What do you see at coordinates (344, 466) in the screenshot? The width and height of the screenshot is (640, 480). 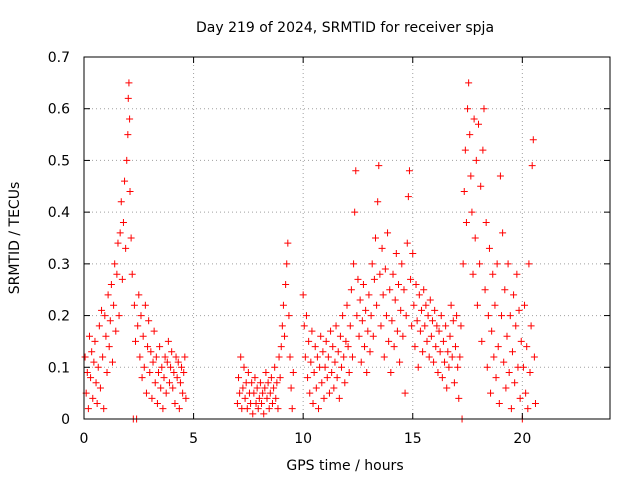 I see `x-axis-label: GPS time / hours` at bounding box center [344, 466].